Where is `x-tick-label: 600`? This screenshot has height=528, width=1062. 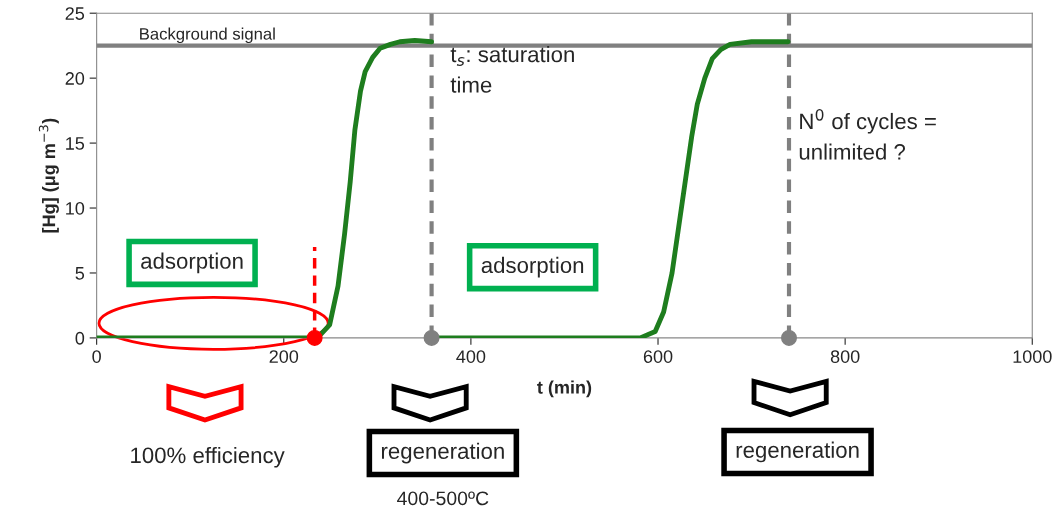
x-tick-label: 600 is located at coordinates (658, 356).